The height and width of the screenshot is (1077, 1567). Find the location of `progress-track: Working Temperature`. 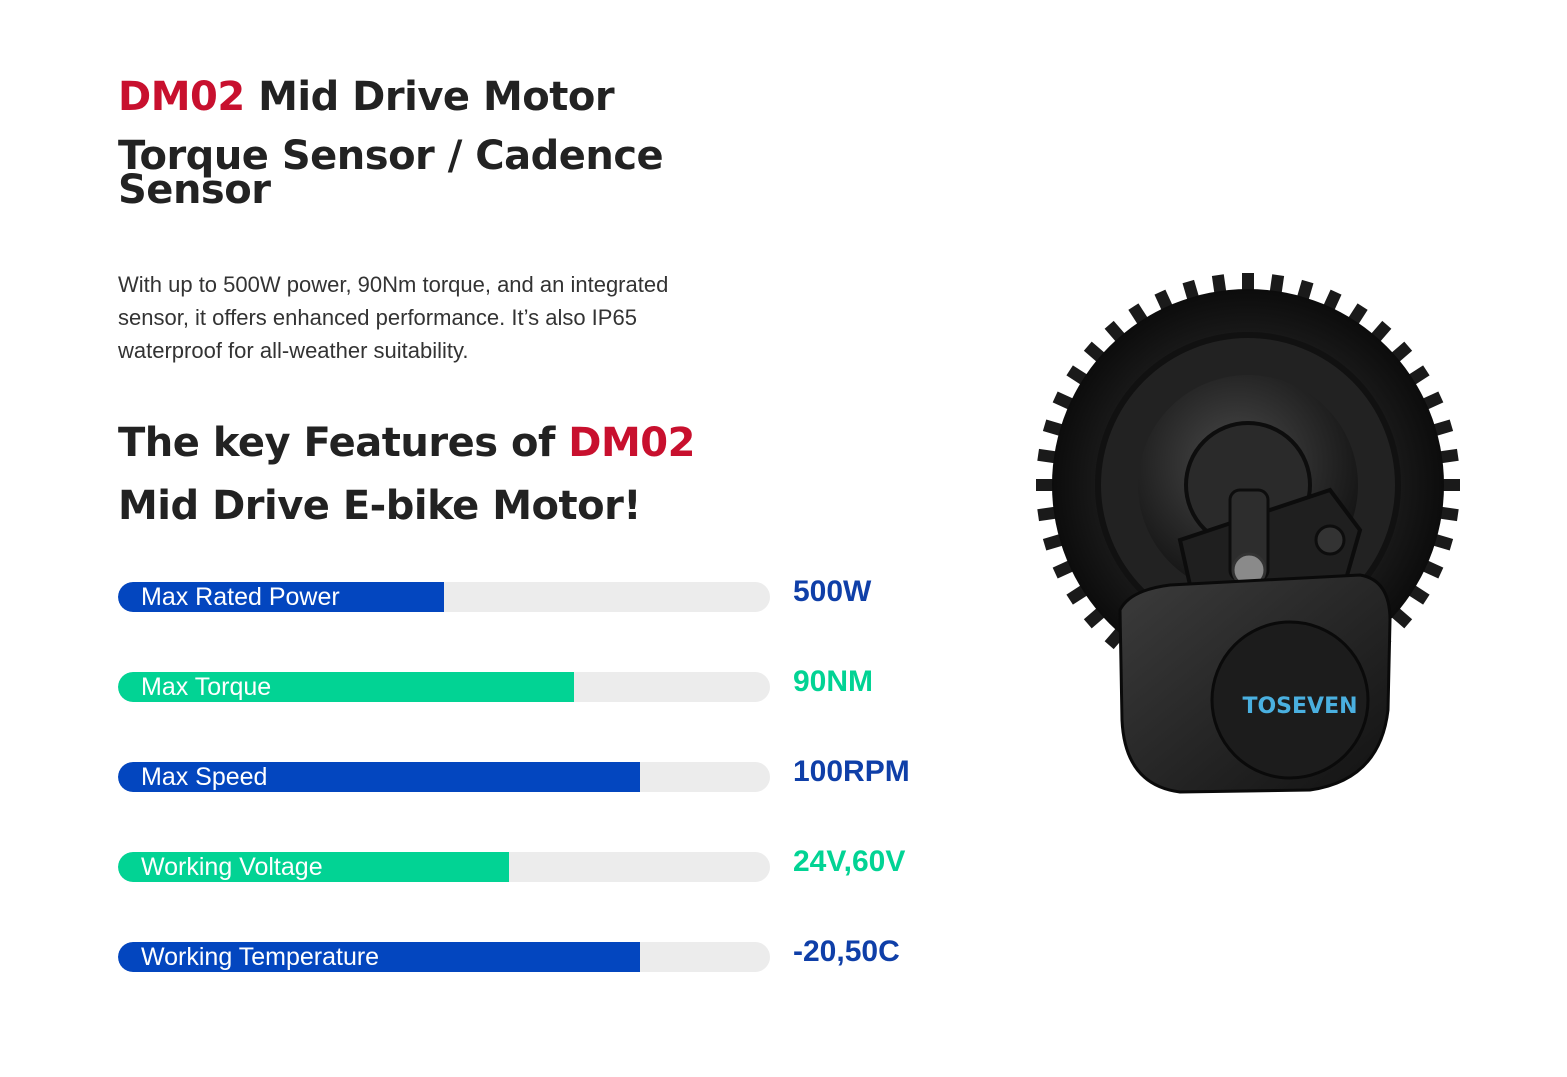

progress-track: Working Temperature is located at coordinates (444, 957).